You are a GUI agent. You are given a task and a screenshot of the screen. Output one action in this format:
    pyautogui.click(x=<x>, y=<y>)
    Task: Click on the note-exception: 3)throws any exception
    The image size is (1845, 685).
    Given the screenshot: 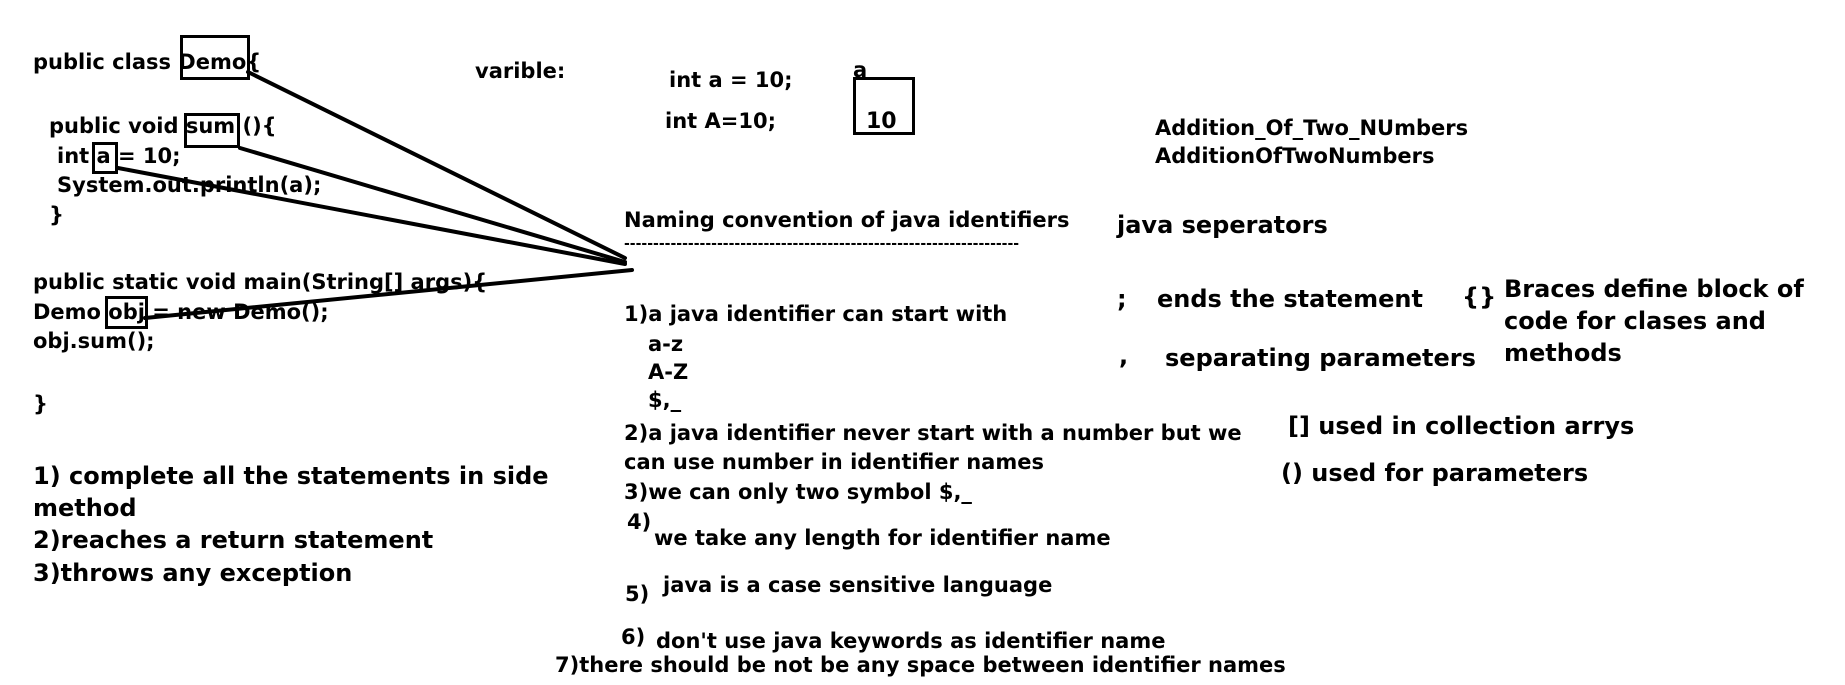 What is the action you would take?
    pyautogui.click(x=193, y=573)
    